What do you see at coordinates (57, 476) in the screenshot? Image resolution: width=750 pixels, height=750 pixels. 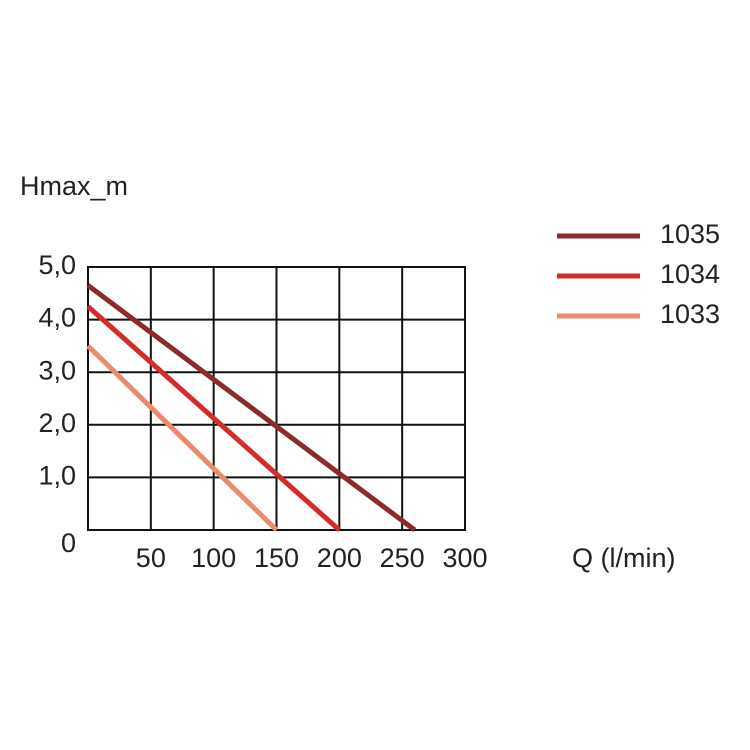 I see `y-tick-label: 1,0` at bounding box center [57, 476].